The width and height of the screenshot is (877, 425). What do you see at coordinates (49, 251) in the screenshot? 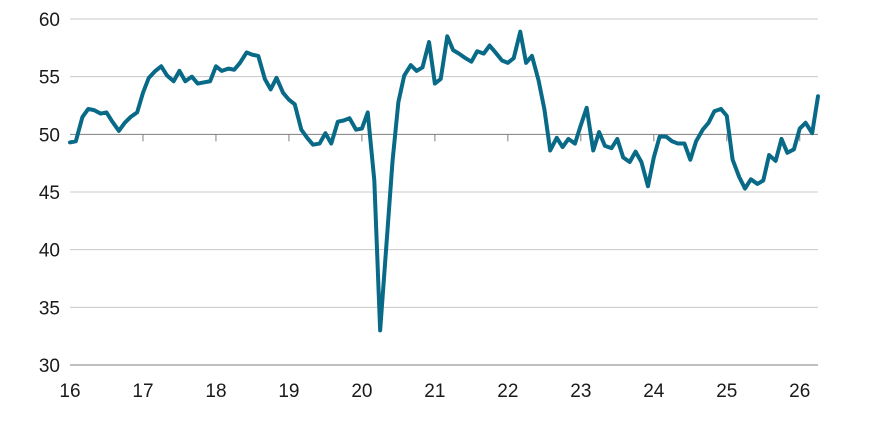
I see `y-tick-label: 40` at bounding box center [49, 251].